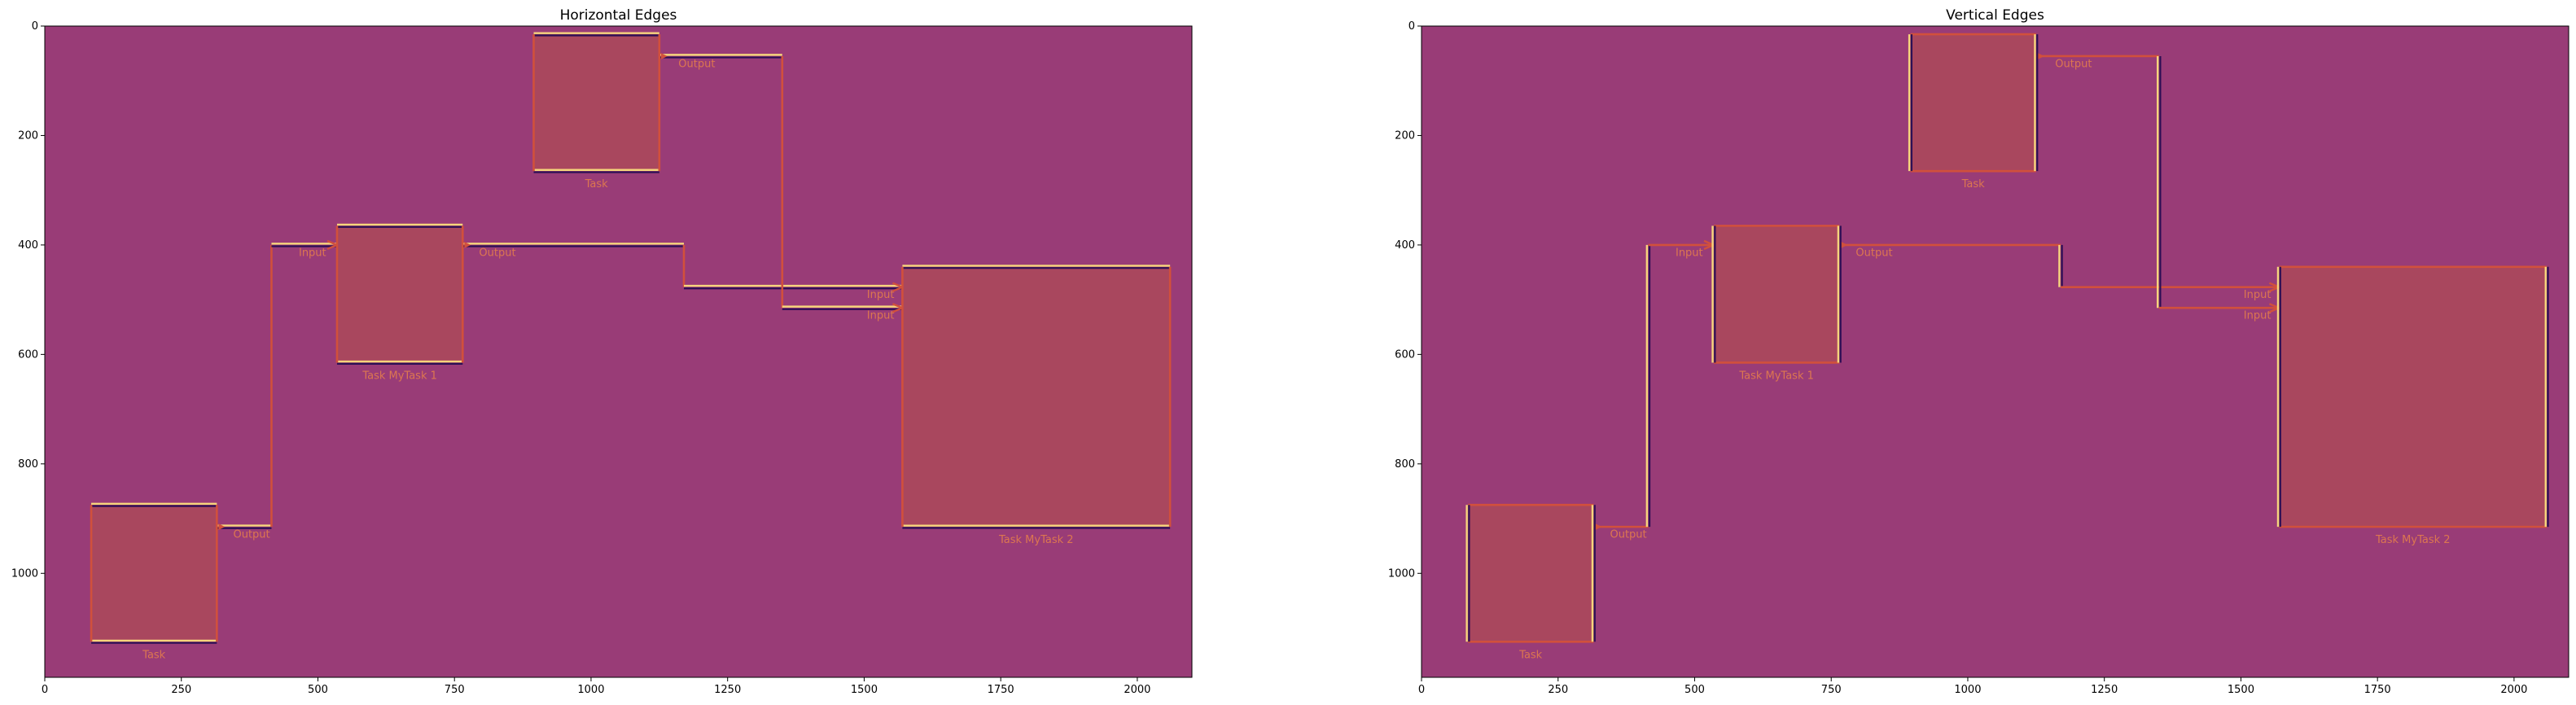  What do you see at coordinates (1995, 15) in the screenshot?
I see `chart-title: Vertical Edges` at bounding box center [1995, 15].